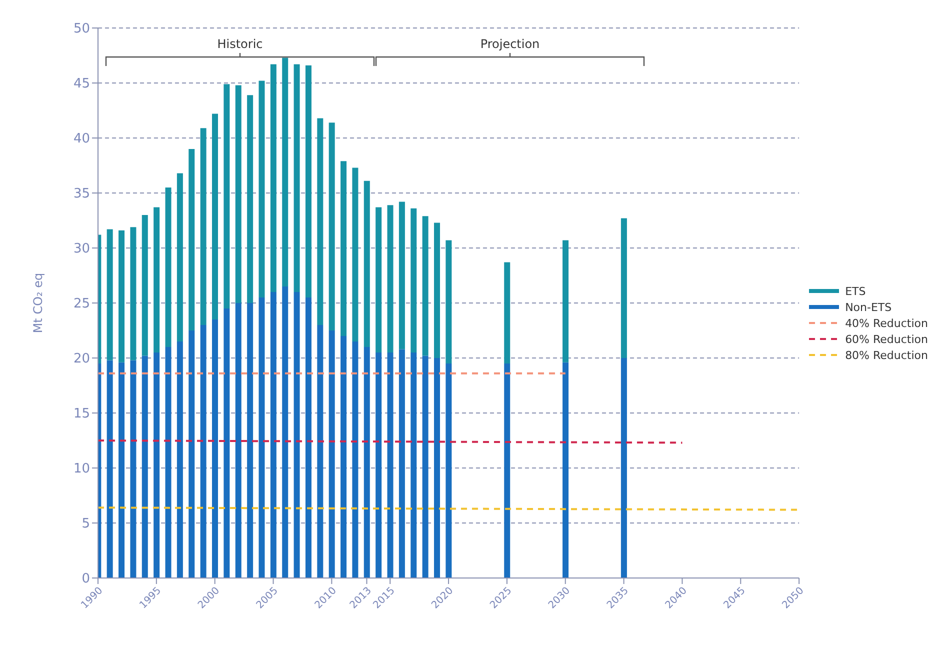  I want to click on y-tick-label: 30, so click(81, 249).